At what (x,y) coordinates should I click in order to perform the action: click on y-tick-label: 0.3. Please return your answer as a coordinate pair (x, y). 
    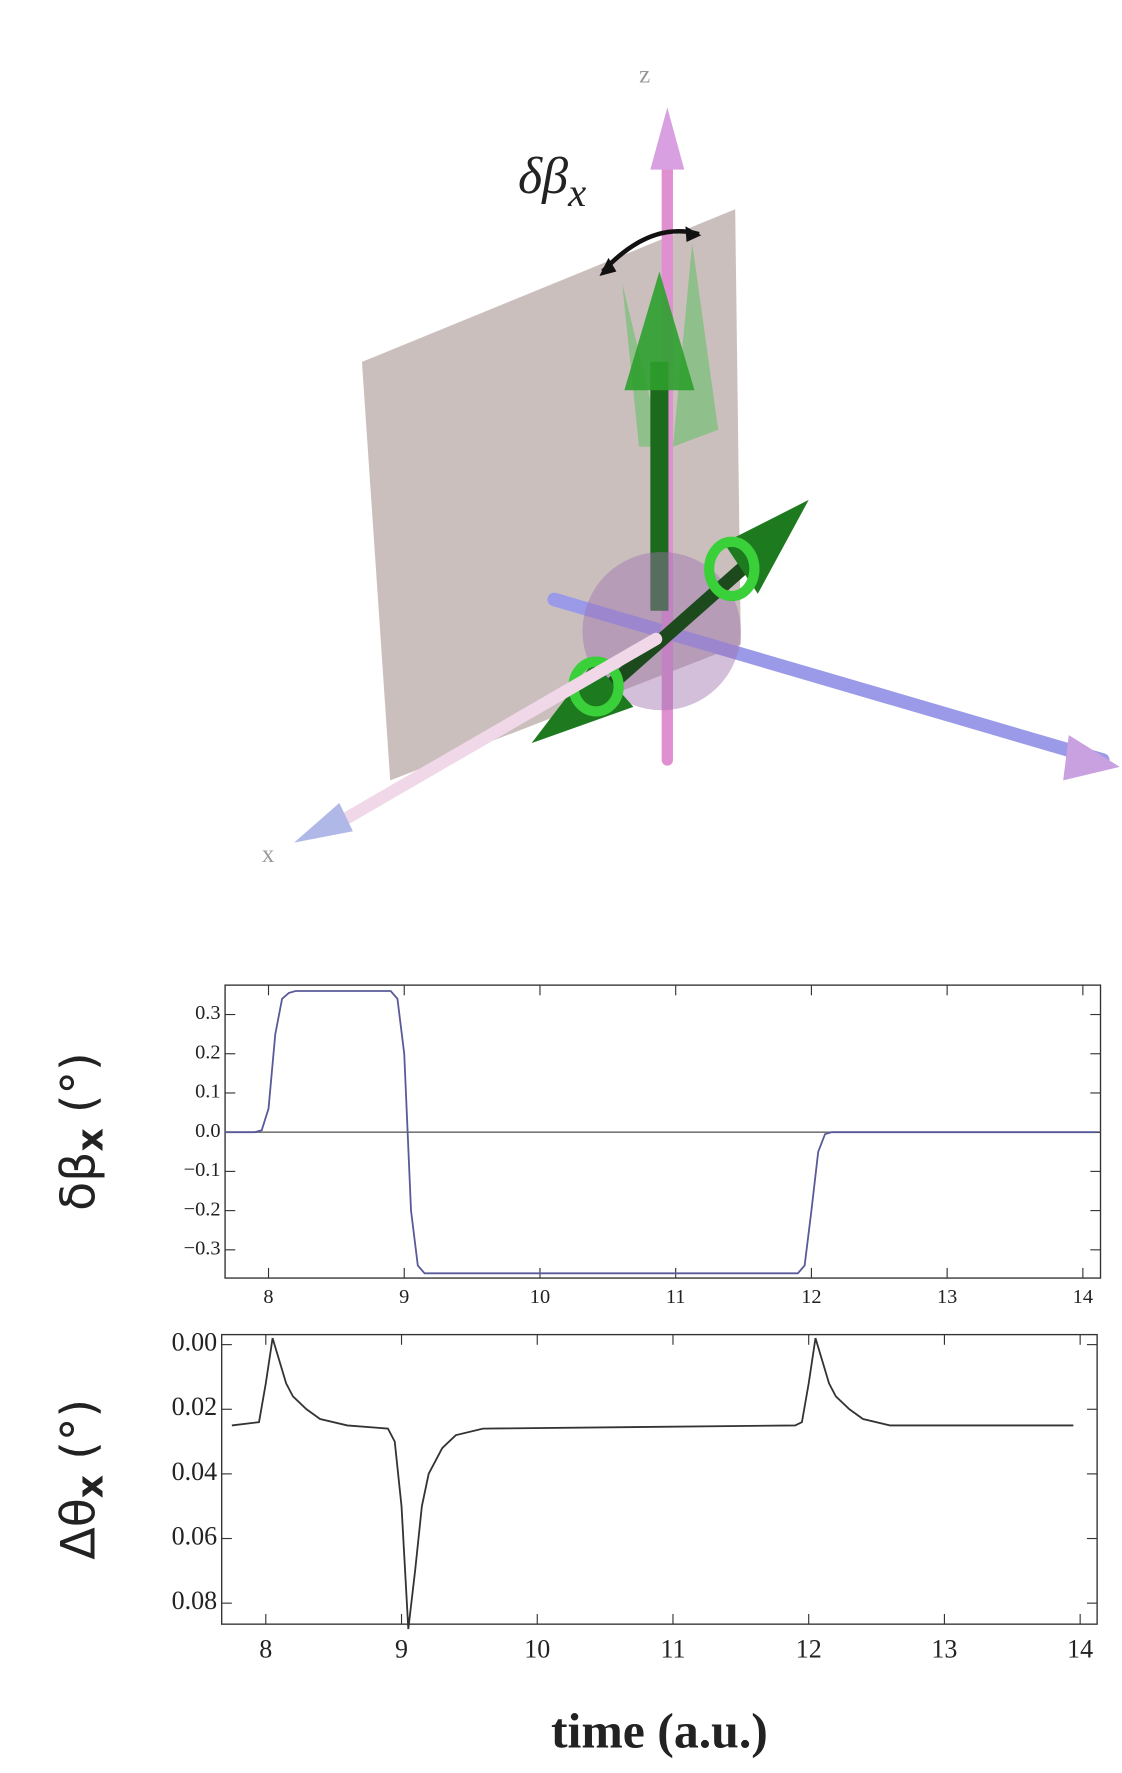
    Looking at the image, I should click on (207, 1013).